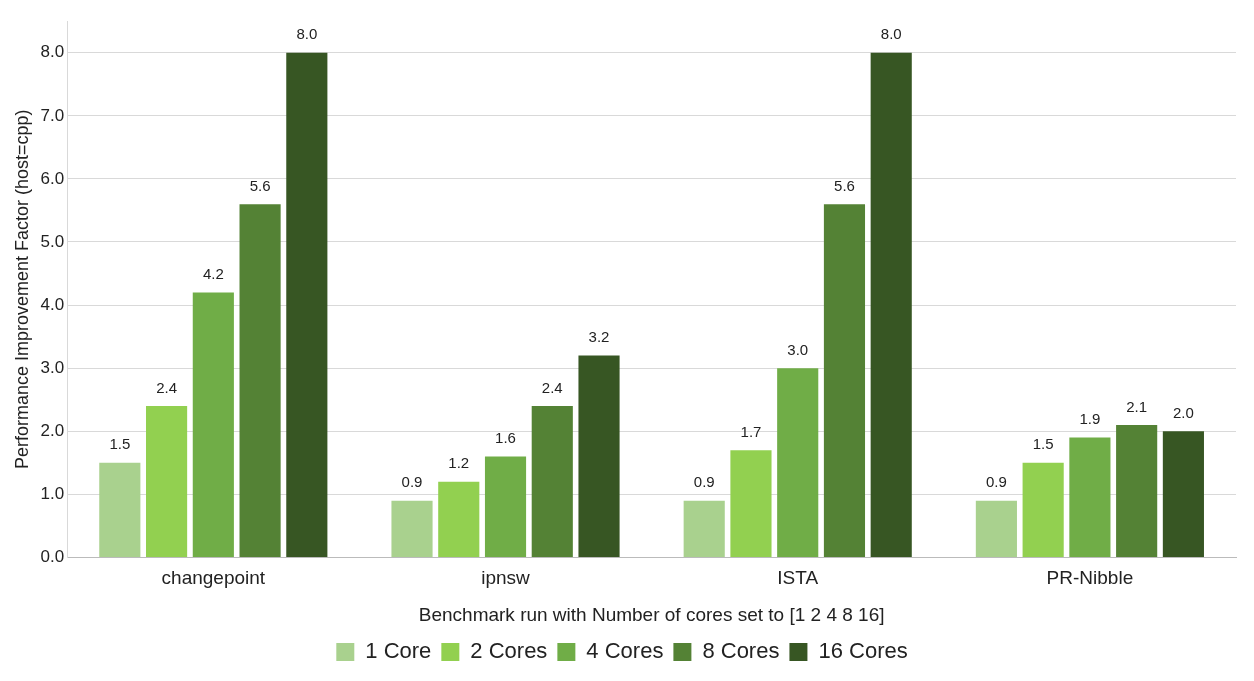 The width and height of the screenshot is (1254, 681). I want to click on data-label: 1.7, so click(751, 431).